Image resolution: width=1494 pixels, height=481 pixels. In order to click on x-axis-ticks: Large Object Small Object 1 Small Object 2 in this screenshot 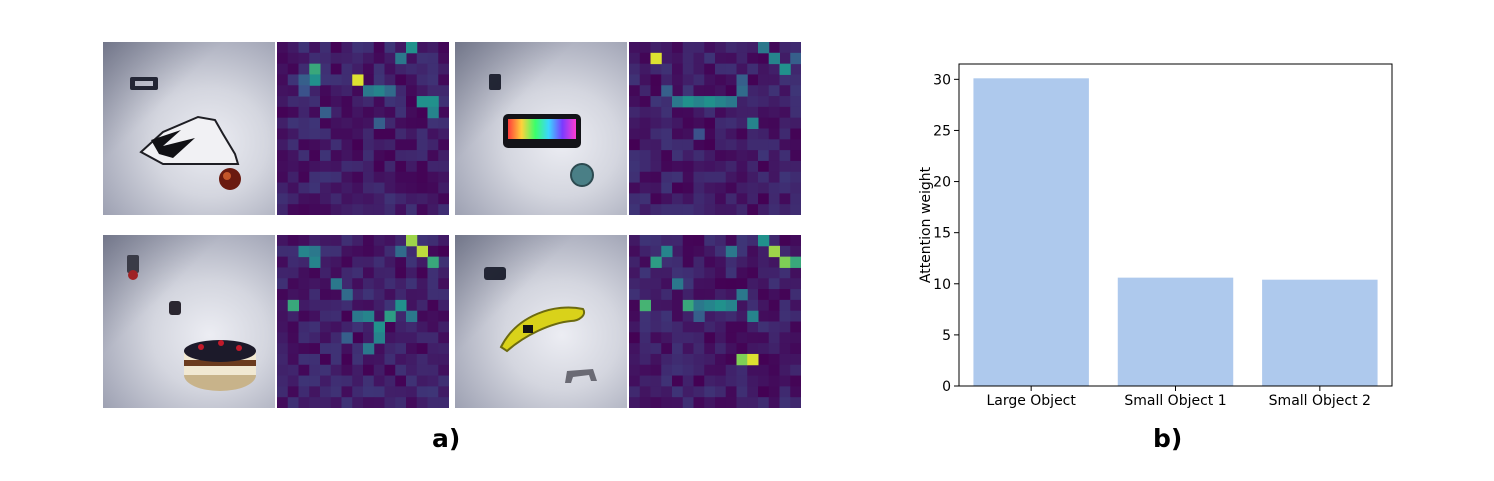, I will do `click(1178, 397)`.